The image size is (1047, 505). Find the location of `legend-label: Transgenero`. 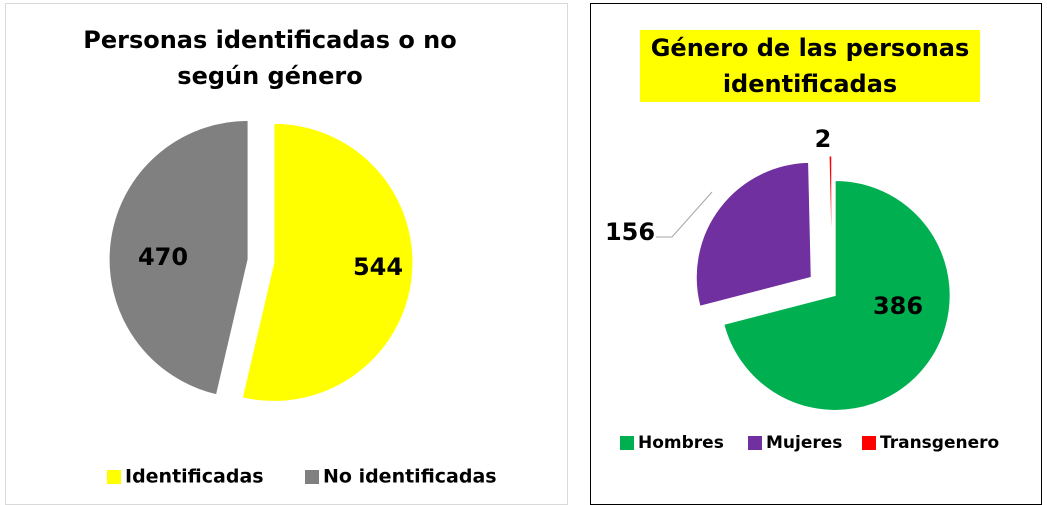

legend-label: Transgenero is located at coordinates (939, 443).